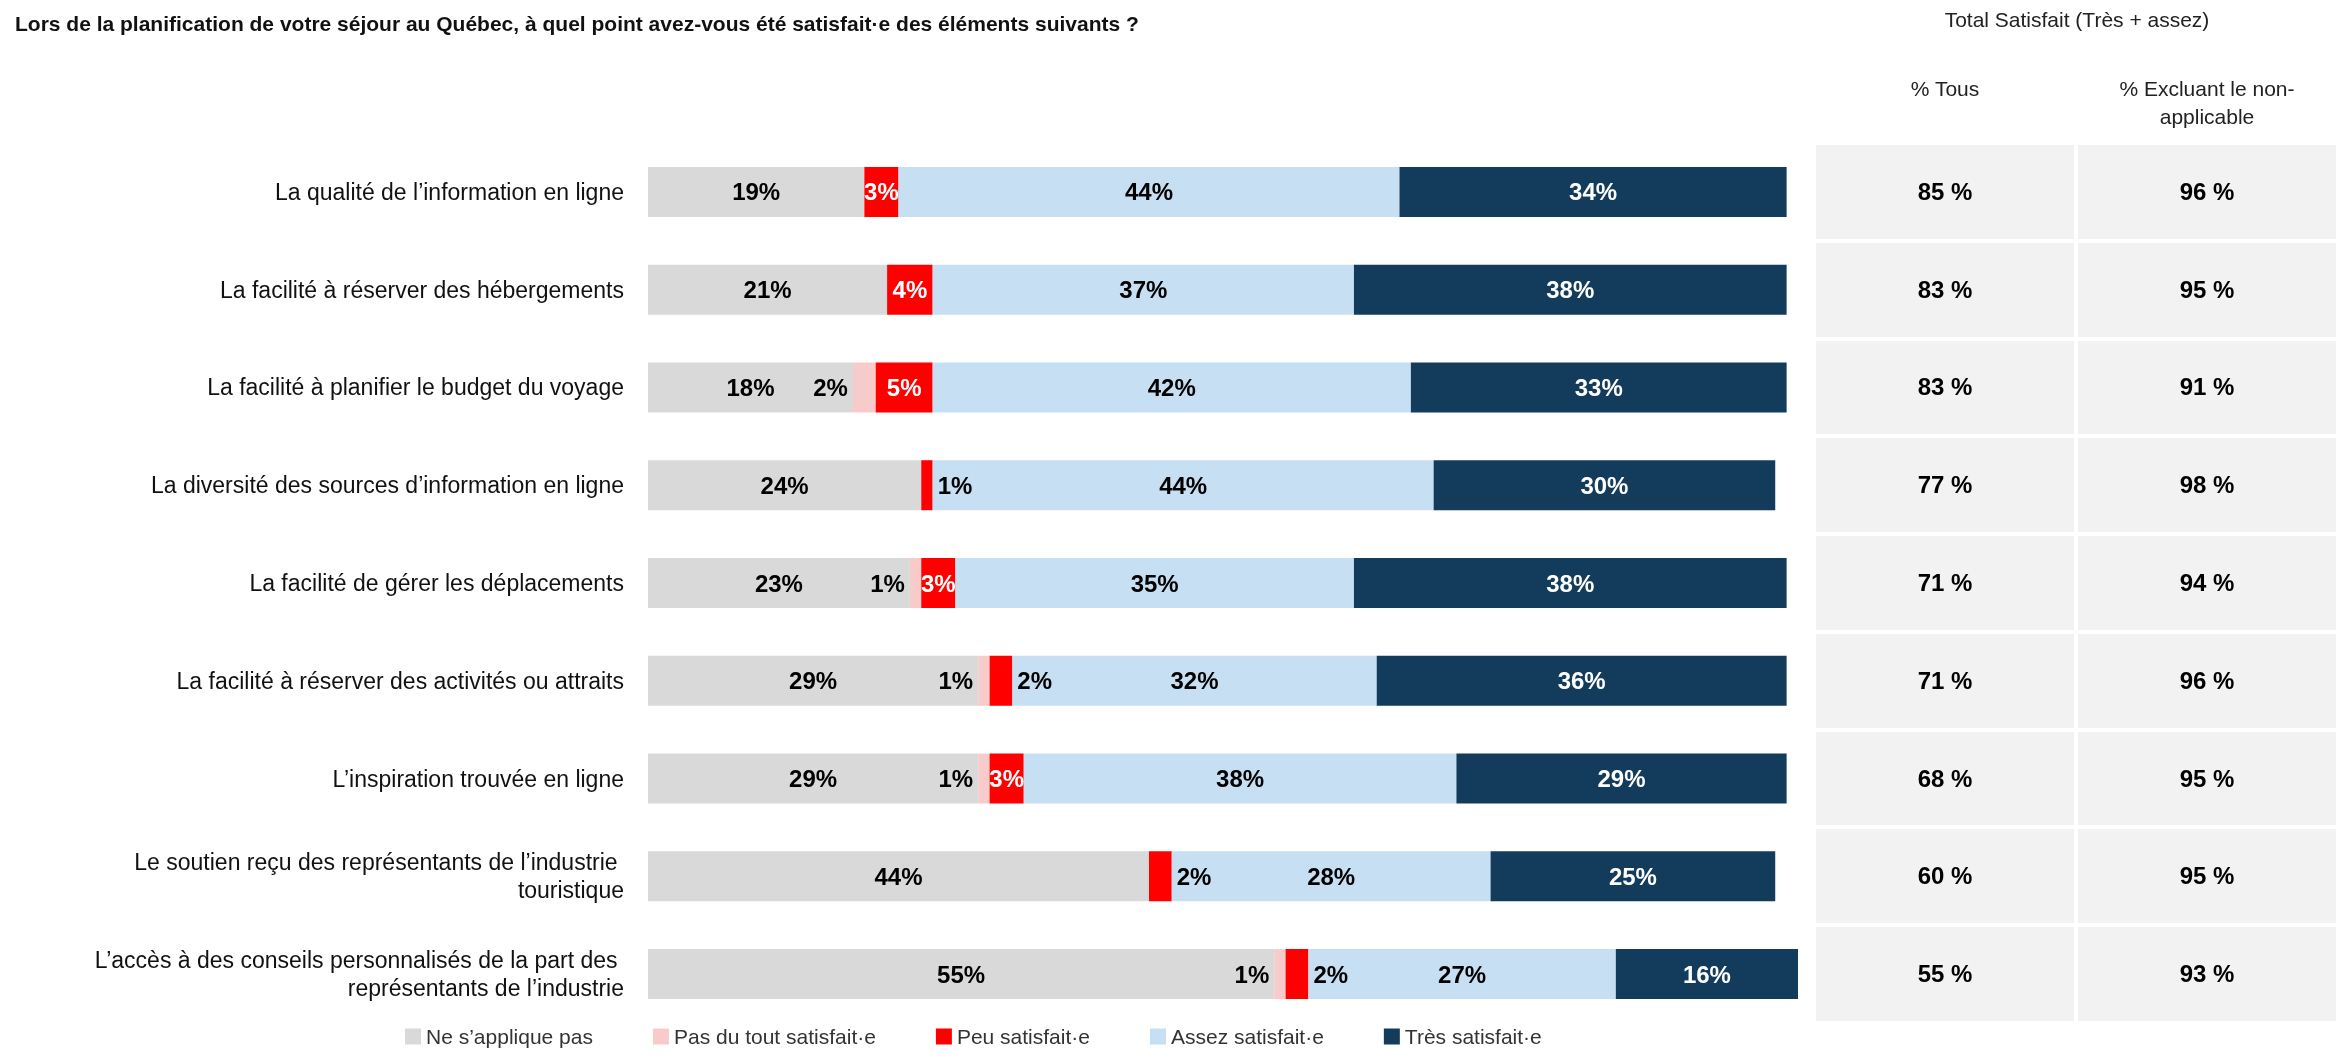 The height and width of the screenshot is (1060, 2336). I want to click on data-label: 33%, so click(1598, 387).